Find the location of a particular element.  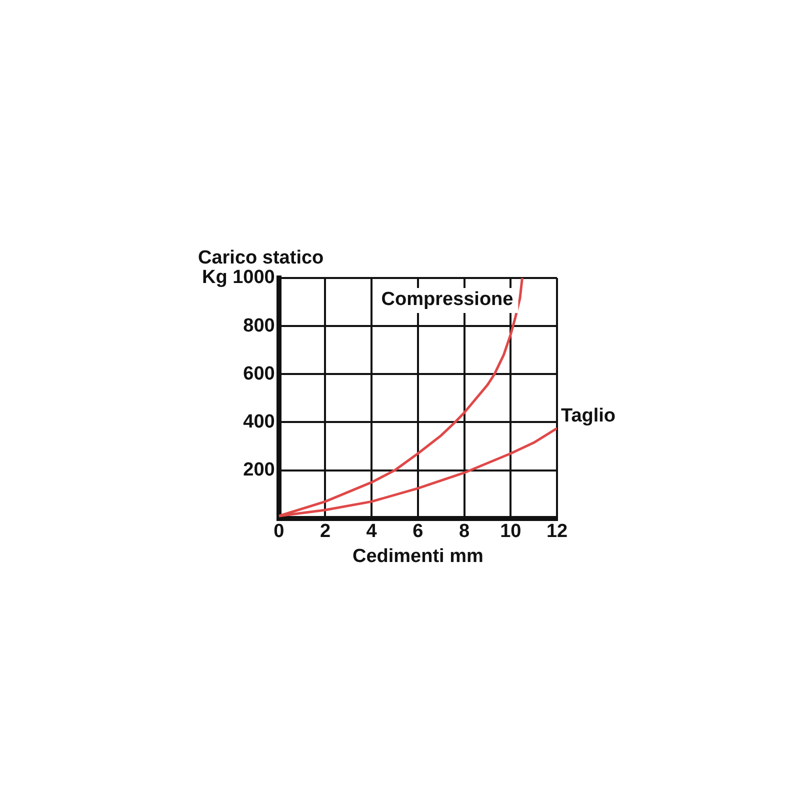

y-tick-label: 200 is located at coordinates (259, 470).